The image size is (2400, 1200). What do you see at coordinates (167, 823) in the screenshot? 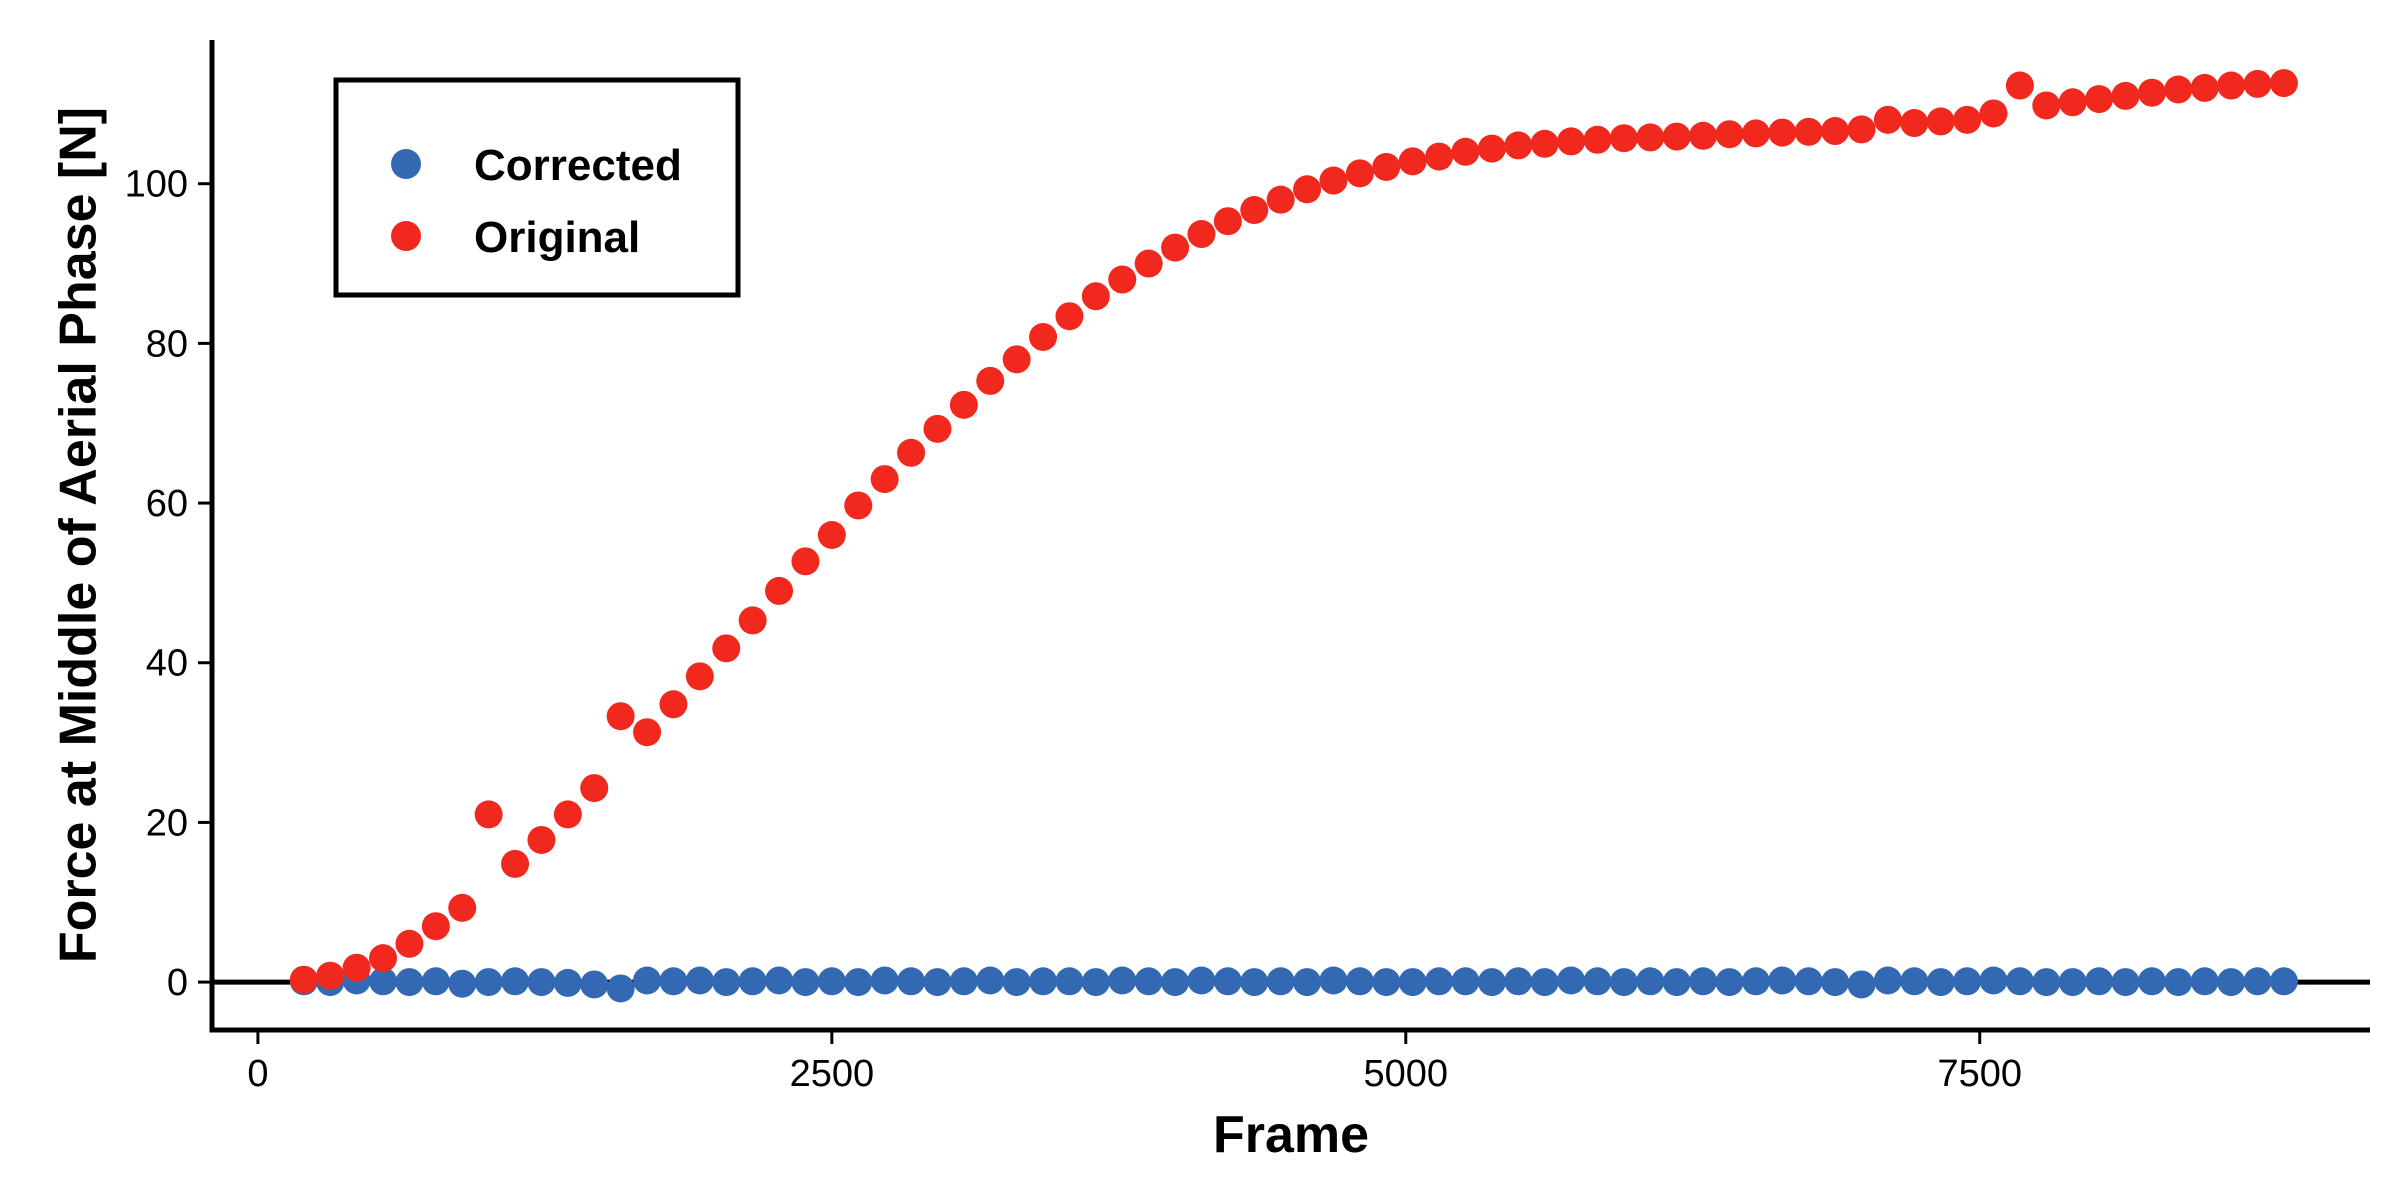
I see `y-tick-label: 20` at bounding box center [167, 823].